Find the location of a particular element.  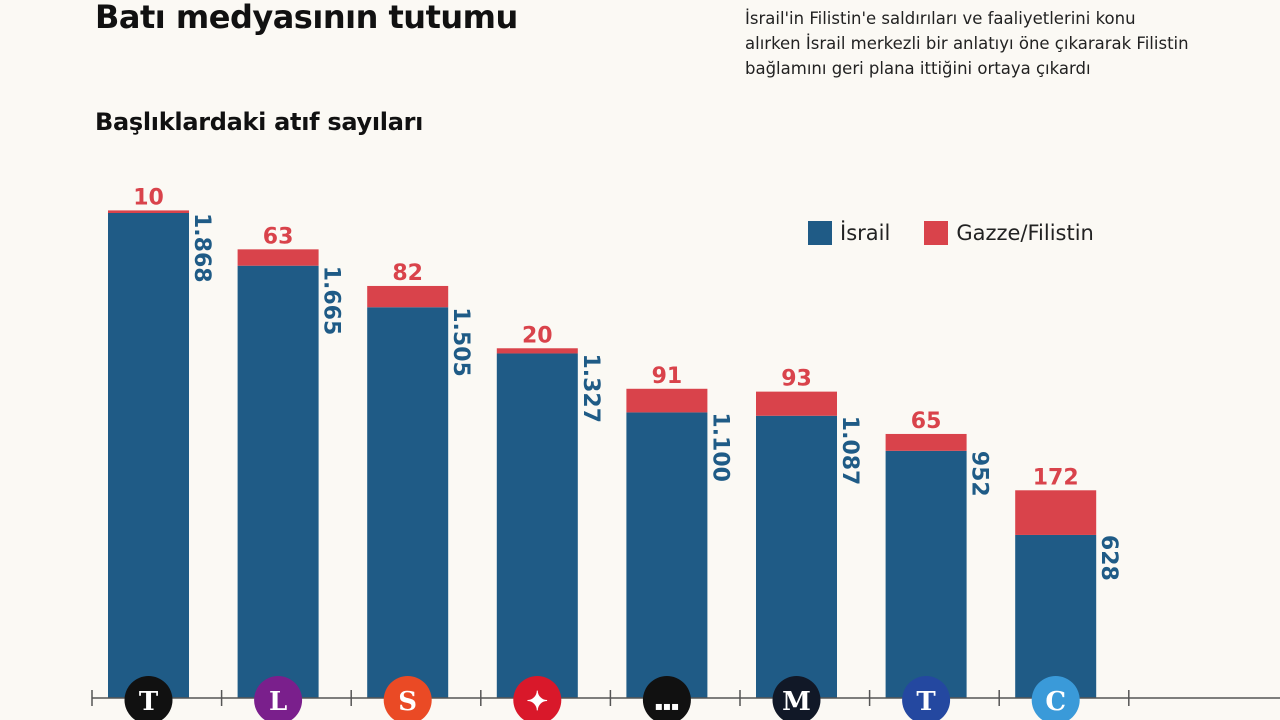

data-label-israil: 1.100 is located at coordinates (719, 447).